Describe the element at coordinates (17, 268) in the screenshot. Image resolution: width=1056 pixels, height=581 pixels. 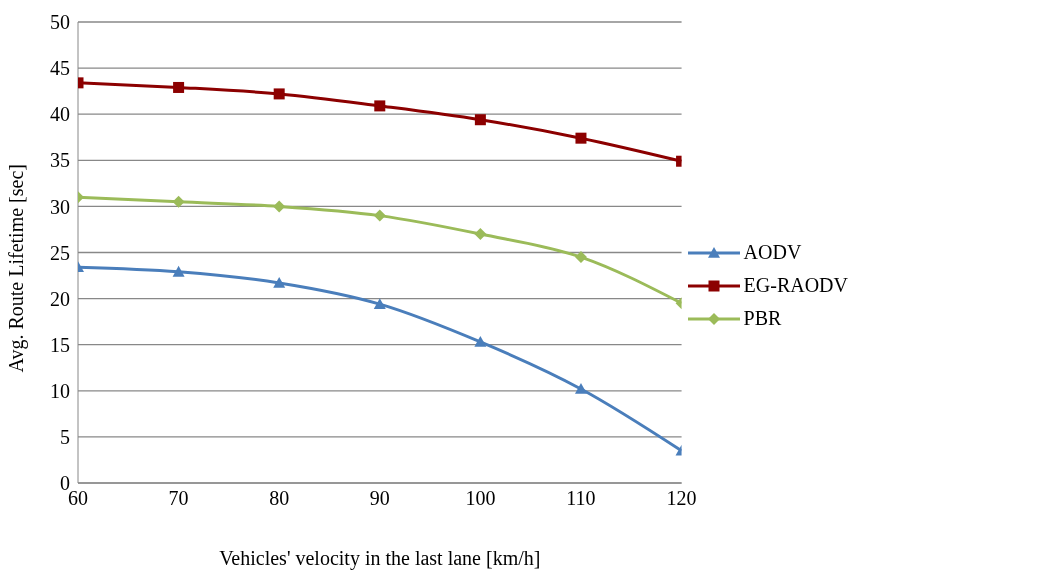
I see `y-axis-title: Avg. Route Lifetime [sec]` at that location.